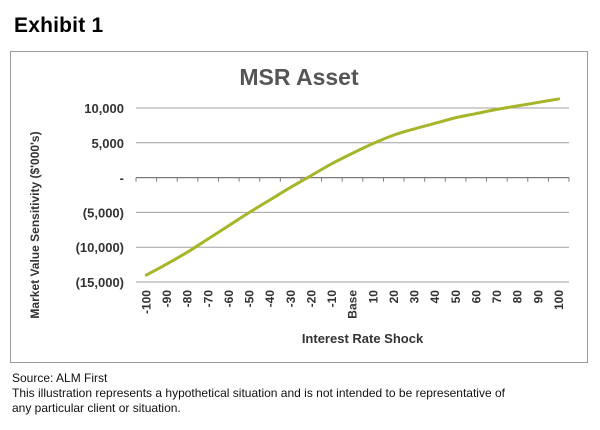 The width and height of the screenshot is (600, 430). Describe the element at coordinates (100, 282) in the screenshot. I see `y-tick-label: (15,000)` at that location.